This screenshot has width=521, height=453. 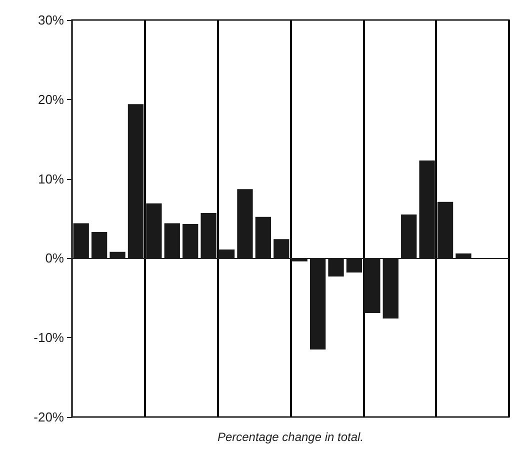 I want to click on y-tick-label: -20%, so click(x=49, y=417).